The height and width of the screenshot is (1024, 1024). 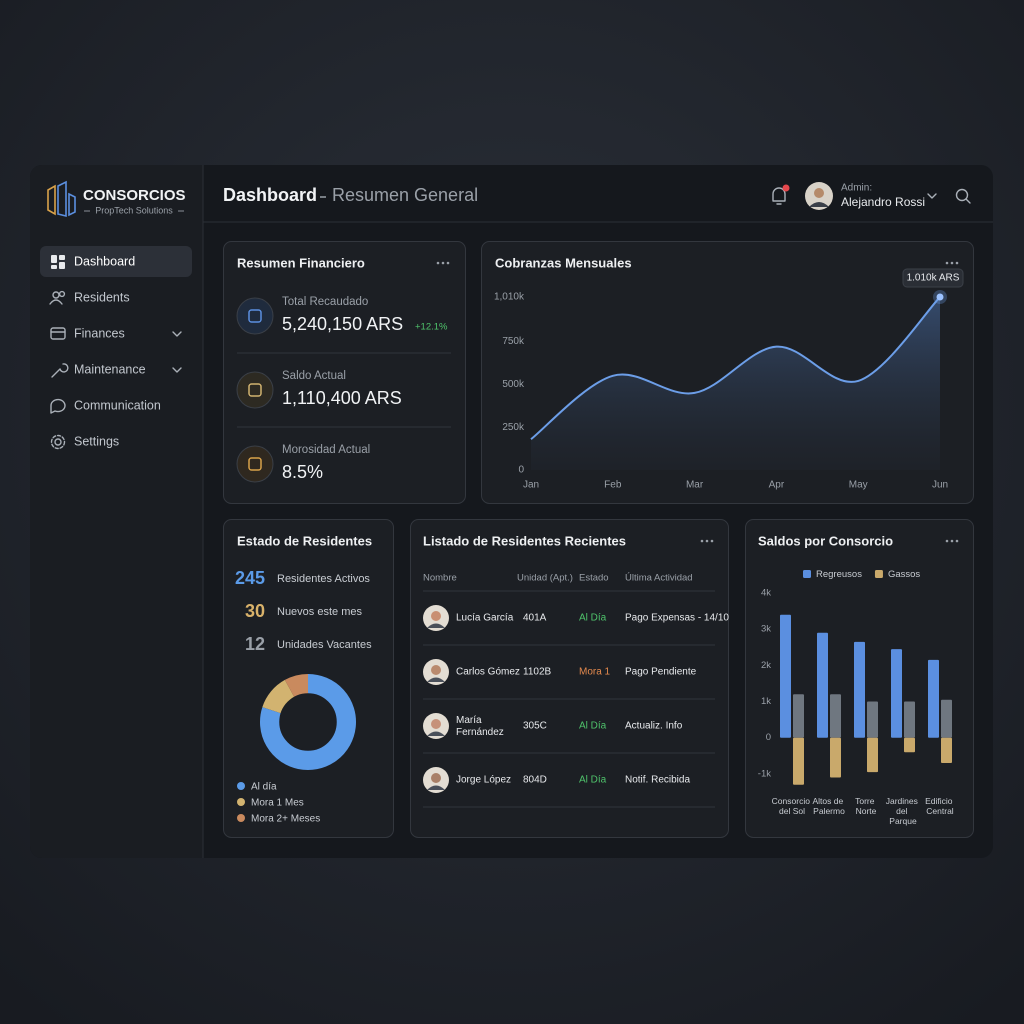 I want to click on resident-activity: Pago Expensas - 14/10, so click(x=677, y=618).